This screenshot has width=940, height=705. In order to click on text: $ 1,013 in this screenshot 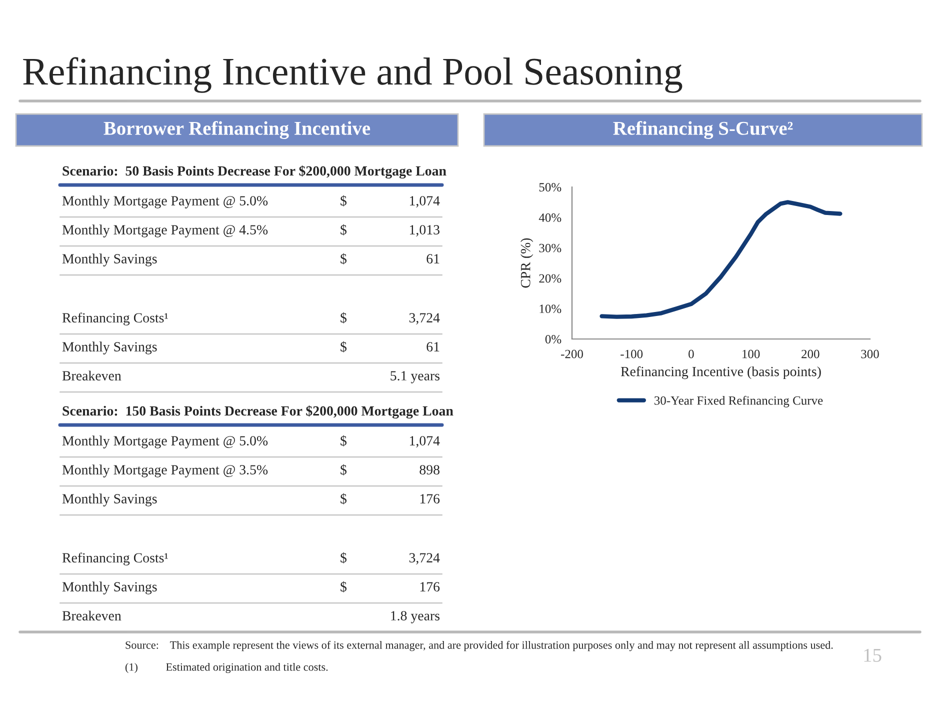, I will do `click(390, 230)`.